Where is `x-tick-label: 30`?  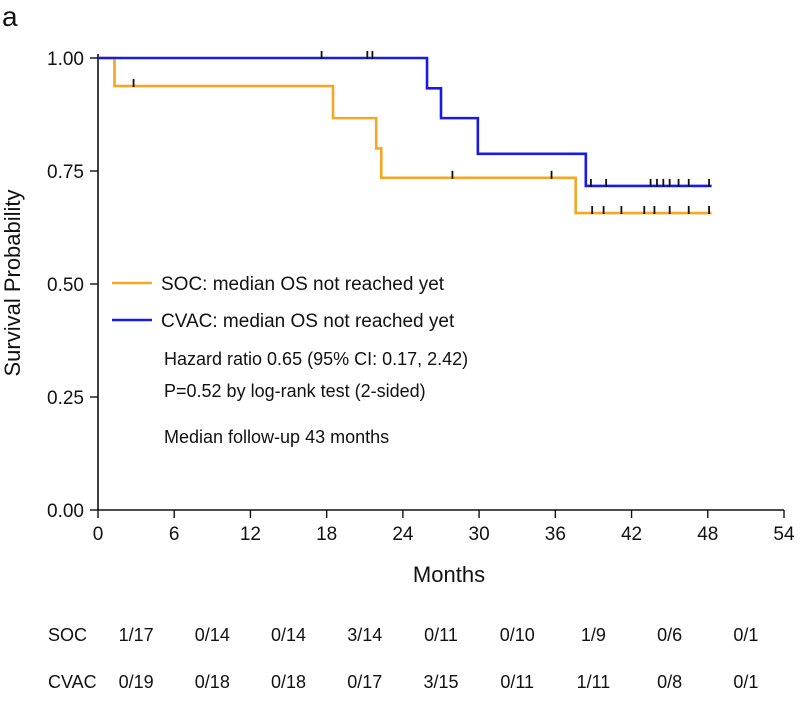
x-tick-label: 30 is located at coordinates (479, 534).